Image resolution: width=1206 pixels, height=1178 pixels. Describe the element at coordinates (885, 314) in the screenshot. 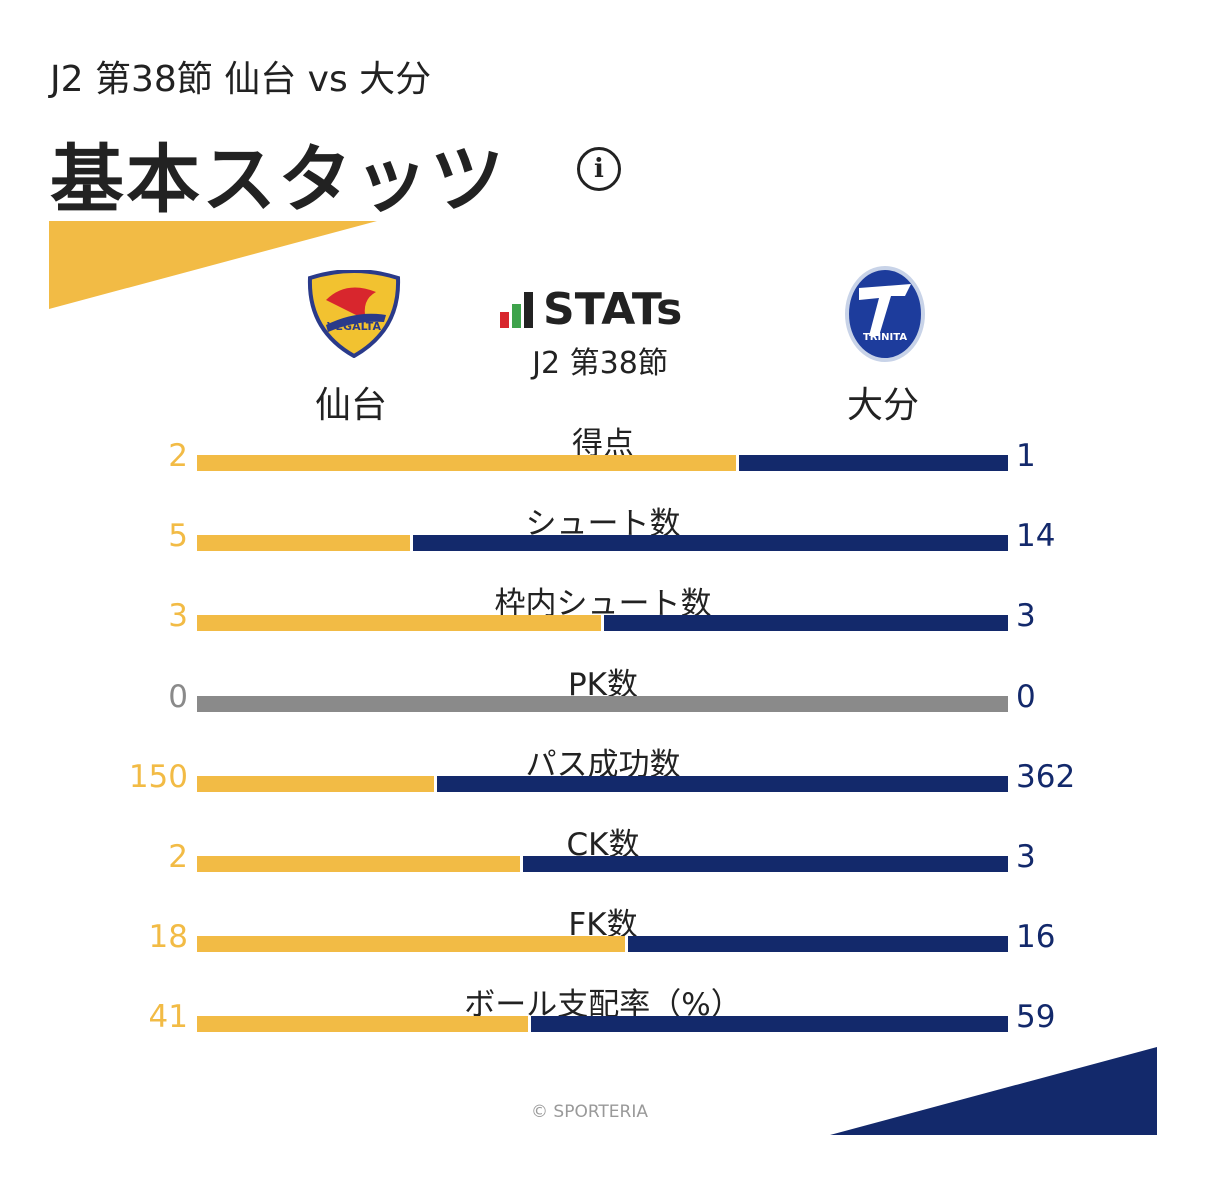

I see `trinita-logo: TRINITA` at that location.